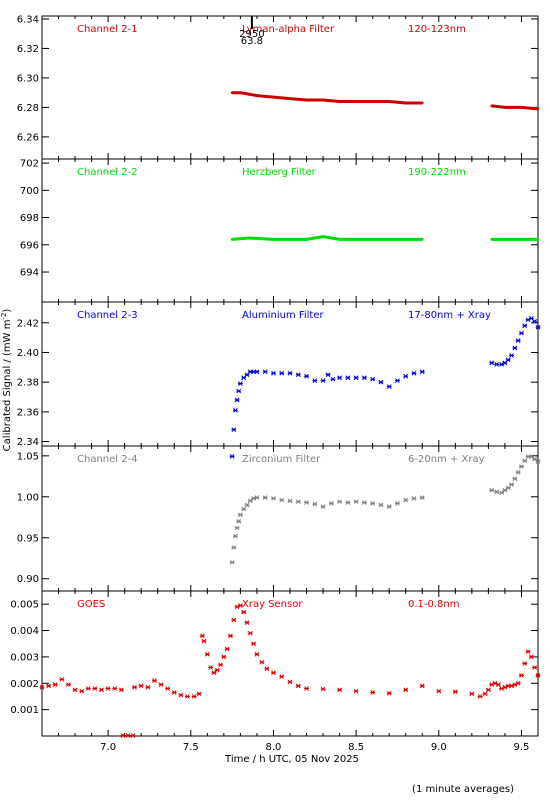  I want to click on filter-label: Aluminium Filter, so click(283, 315).